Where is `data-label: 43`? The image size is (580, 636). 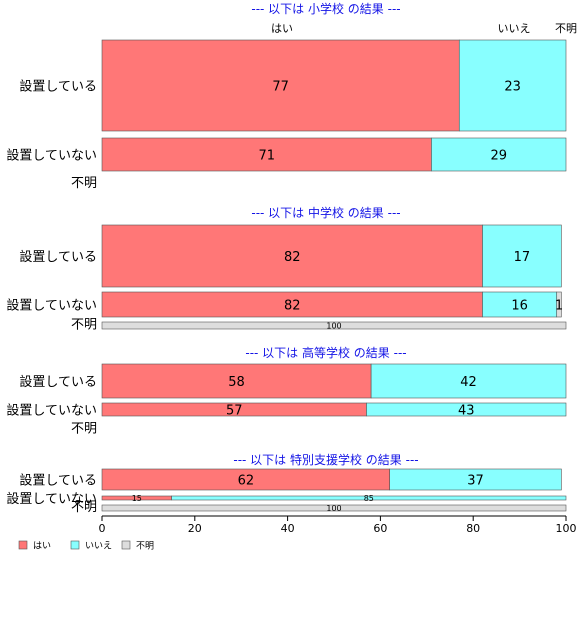
data-label: 43 is located at coordinates (466, 410).